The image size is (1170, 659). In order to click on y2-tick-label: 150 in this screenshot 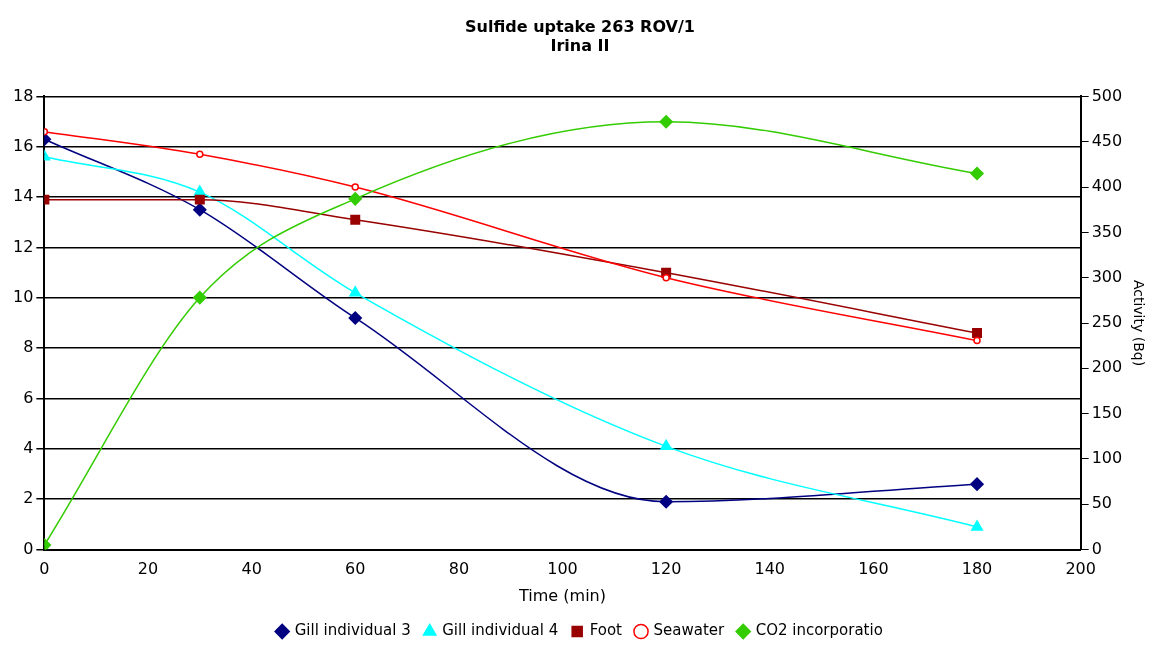, I will do `click(1107, 412)`.